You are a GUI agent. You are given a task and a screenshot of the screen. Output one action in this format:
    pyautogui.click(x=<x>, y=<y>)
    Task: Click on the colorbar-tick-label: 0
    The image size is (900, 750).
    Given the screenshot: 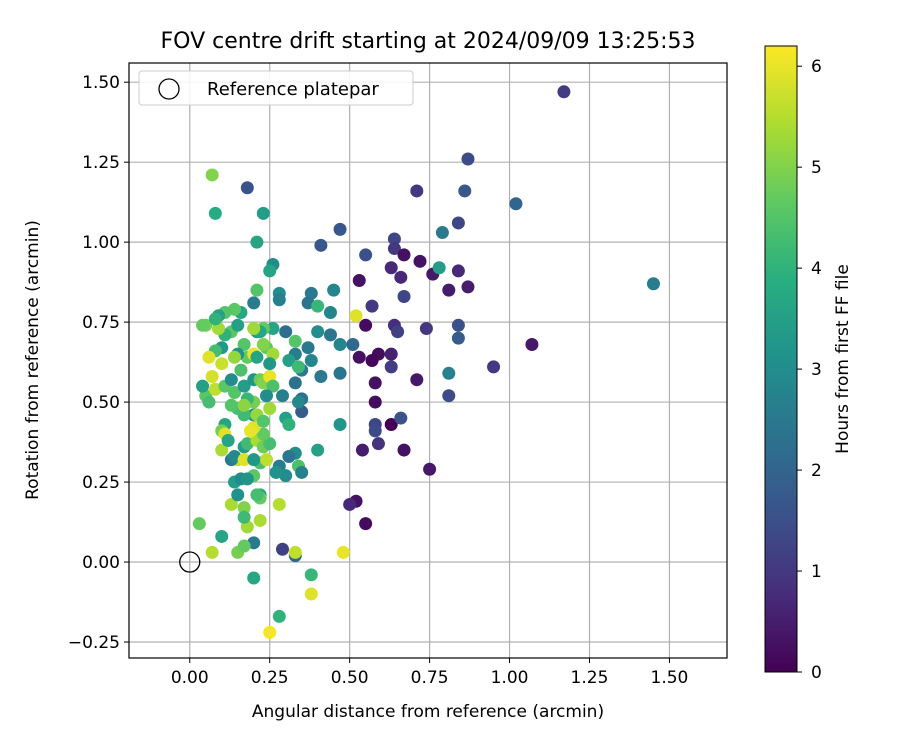 What is the action you would take?
    pyautogui.click(x=816, y=673)
    